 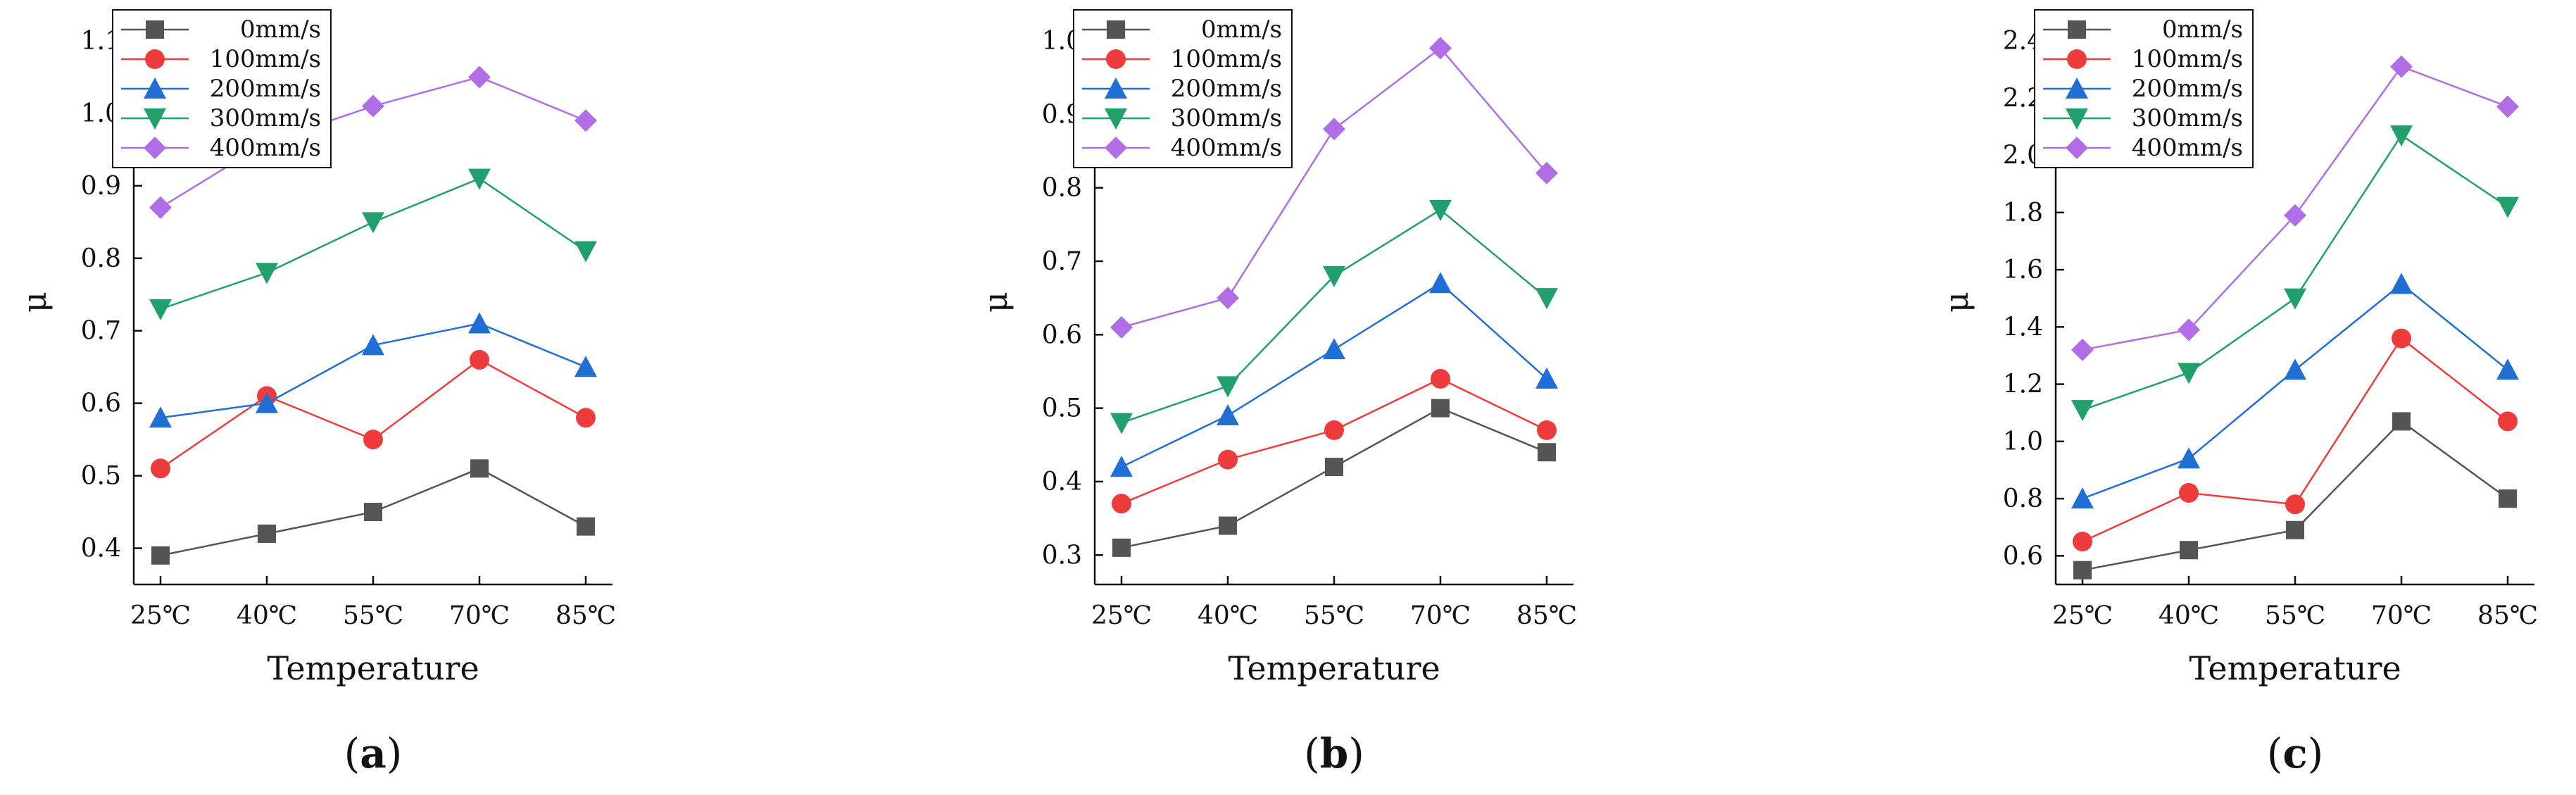 What do you see at coordinates (2508, 369) in the screenshot?
I see `data-point-200mm/s-85℃` at bounding box center [2508, 369].